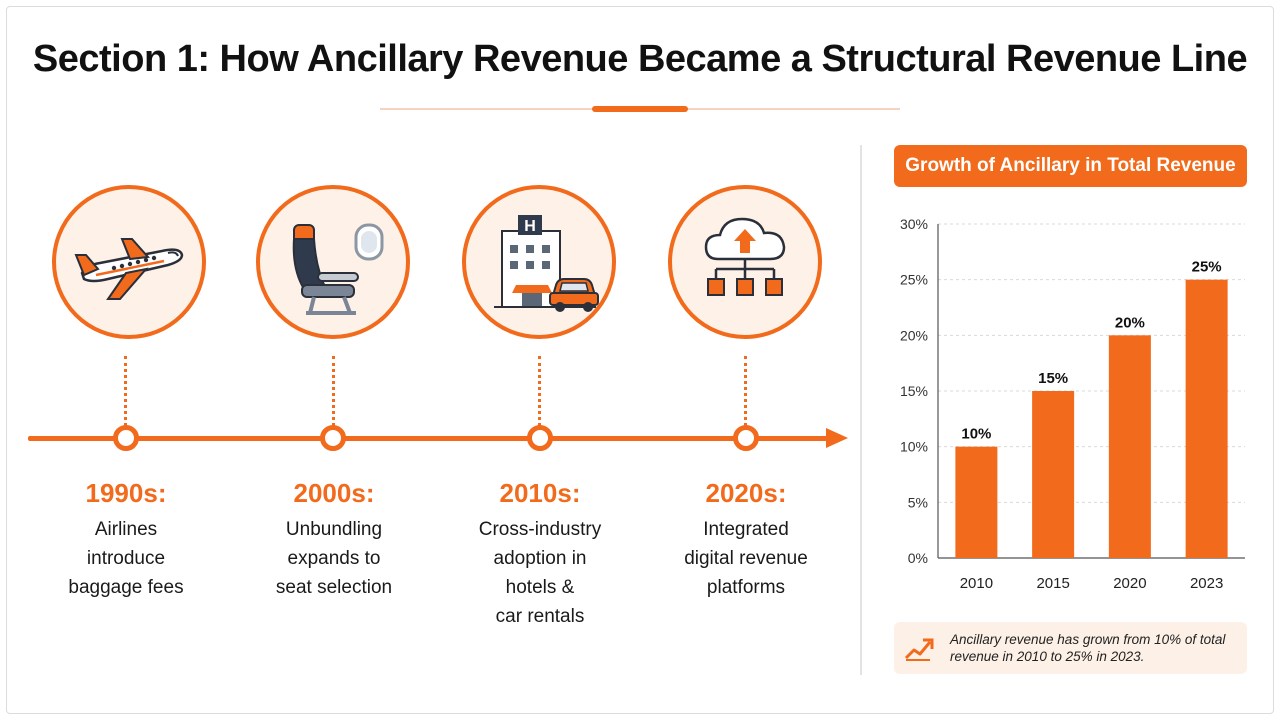  I want to click on era-line: seat selection, so click(334, 587).